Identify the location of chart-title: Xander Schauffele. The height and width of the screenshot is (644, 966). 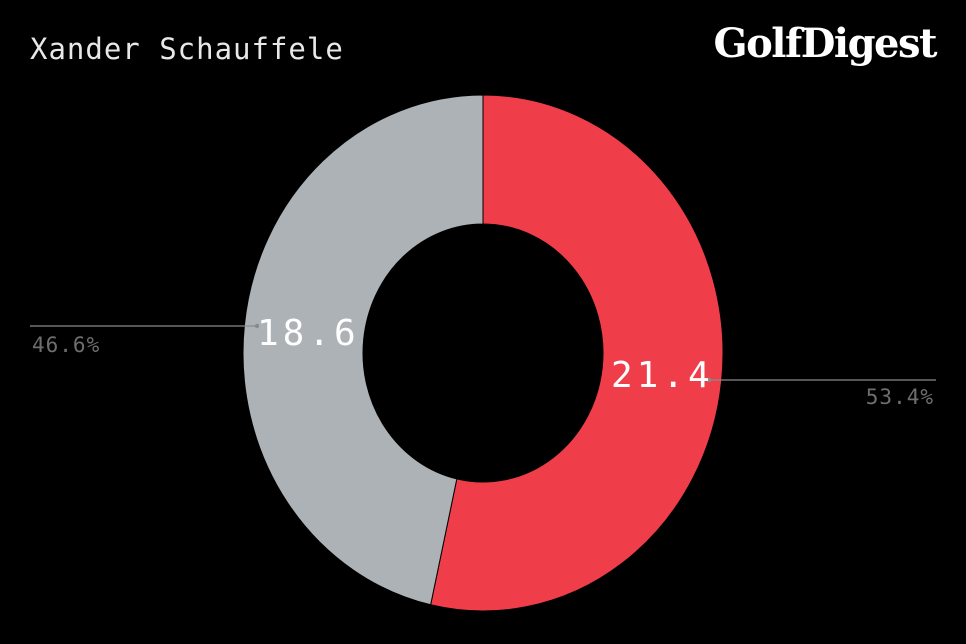
(187, 49).